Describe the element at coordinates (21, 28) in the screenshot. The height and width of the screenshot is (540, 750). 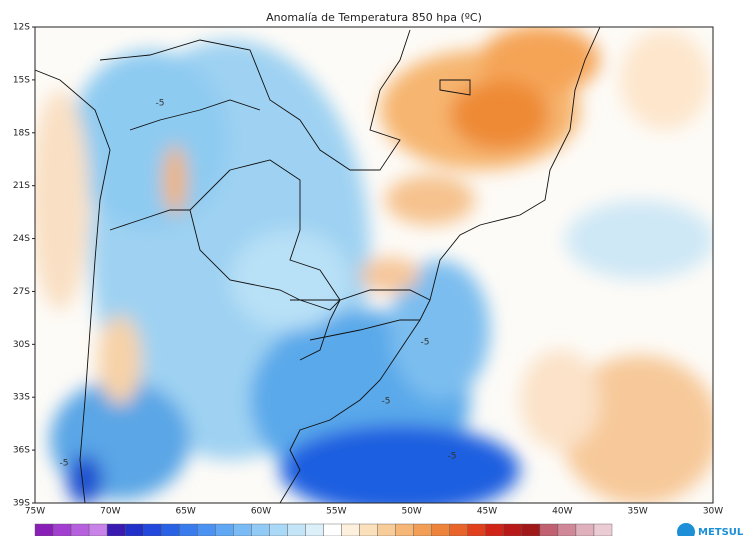
I see `lat-label: 12S` at that location.